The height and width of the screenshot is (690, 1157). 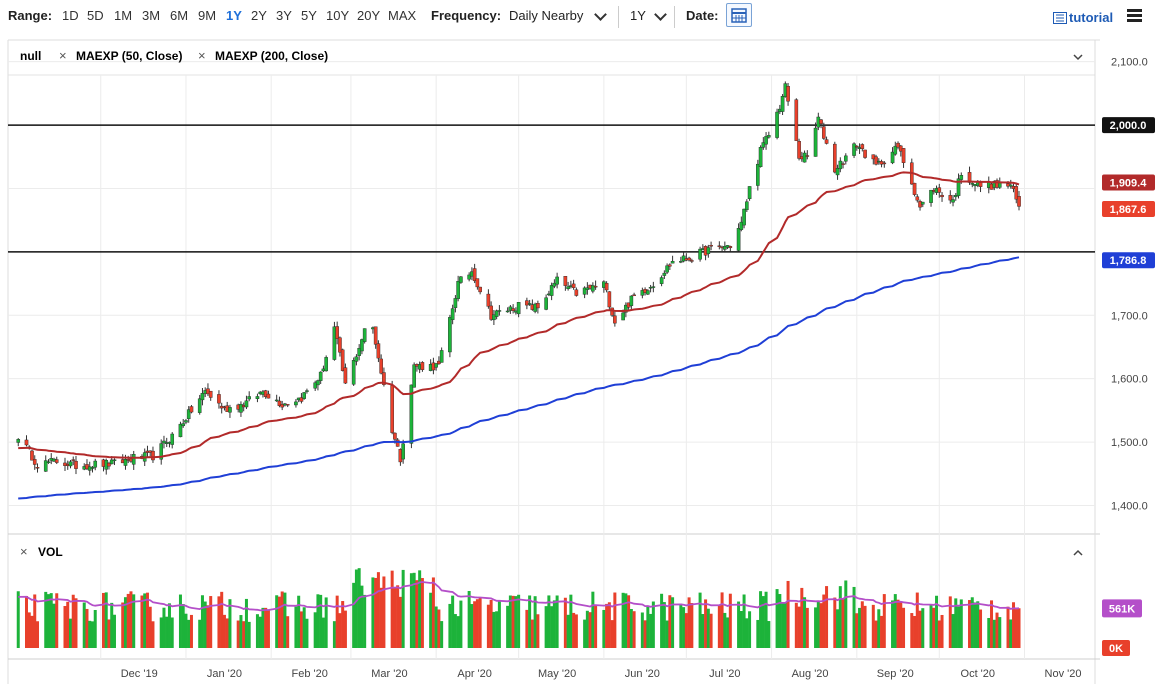 I want to click on tutorial-link: tutorial, so click(x=1091, y=17).